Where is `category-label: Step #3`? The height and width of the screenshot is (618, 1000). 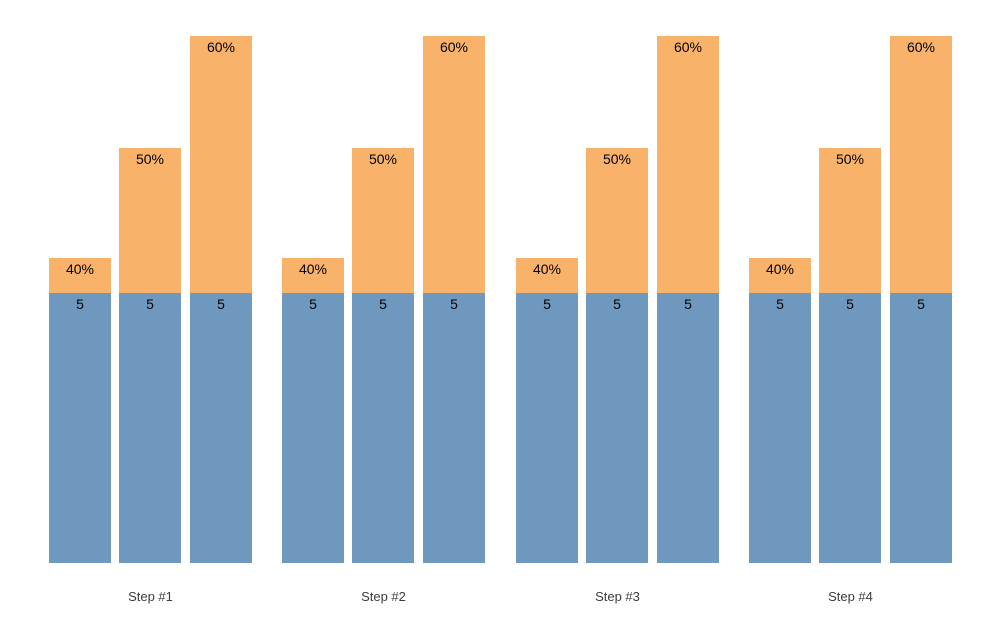
category-label: Step #3 is located at coordinates (617, 596).